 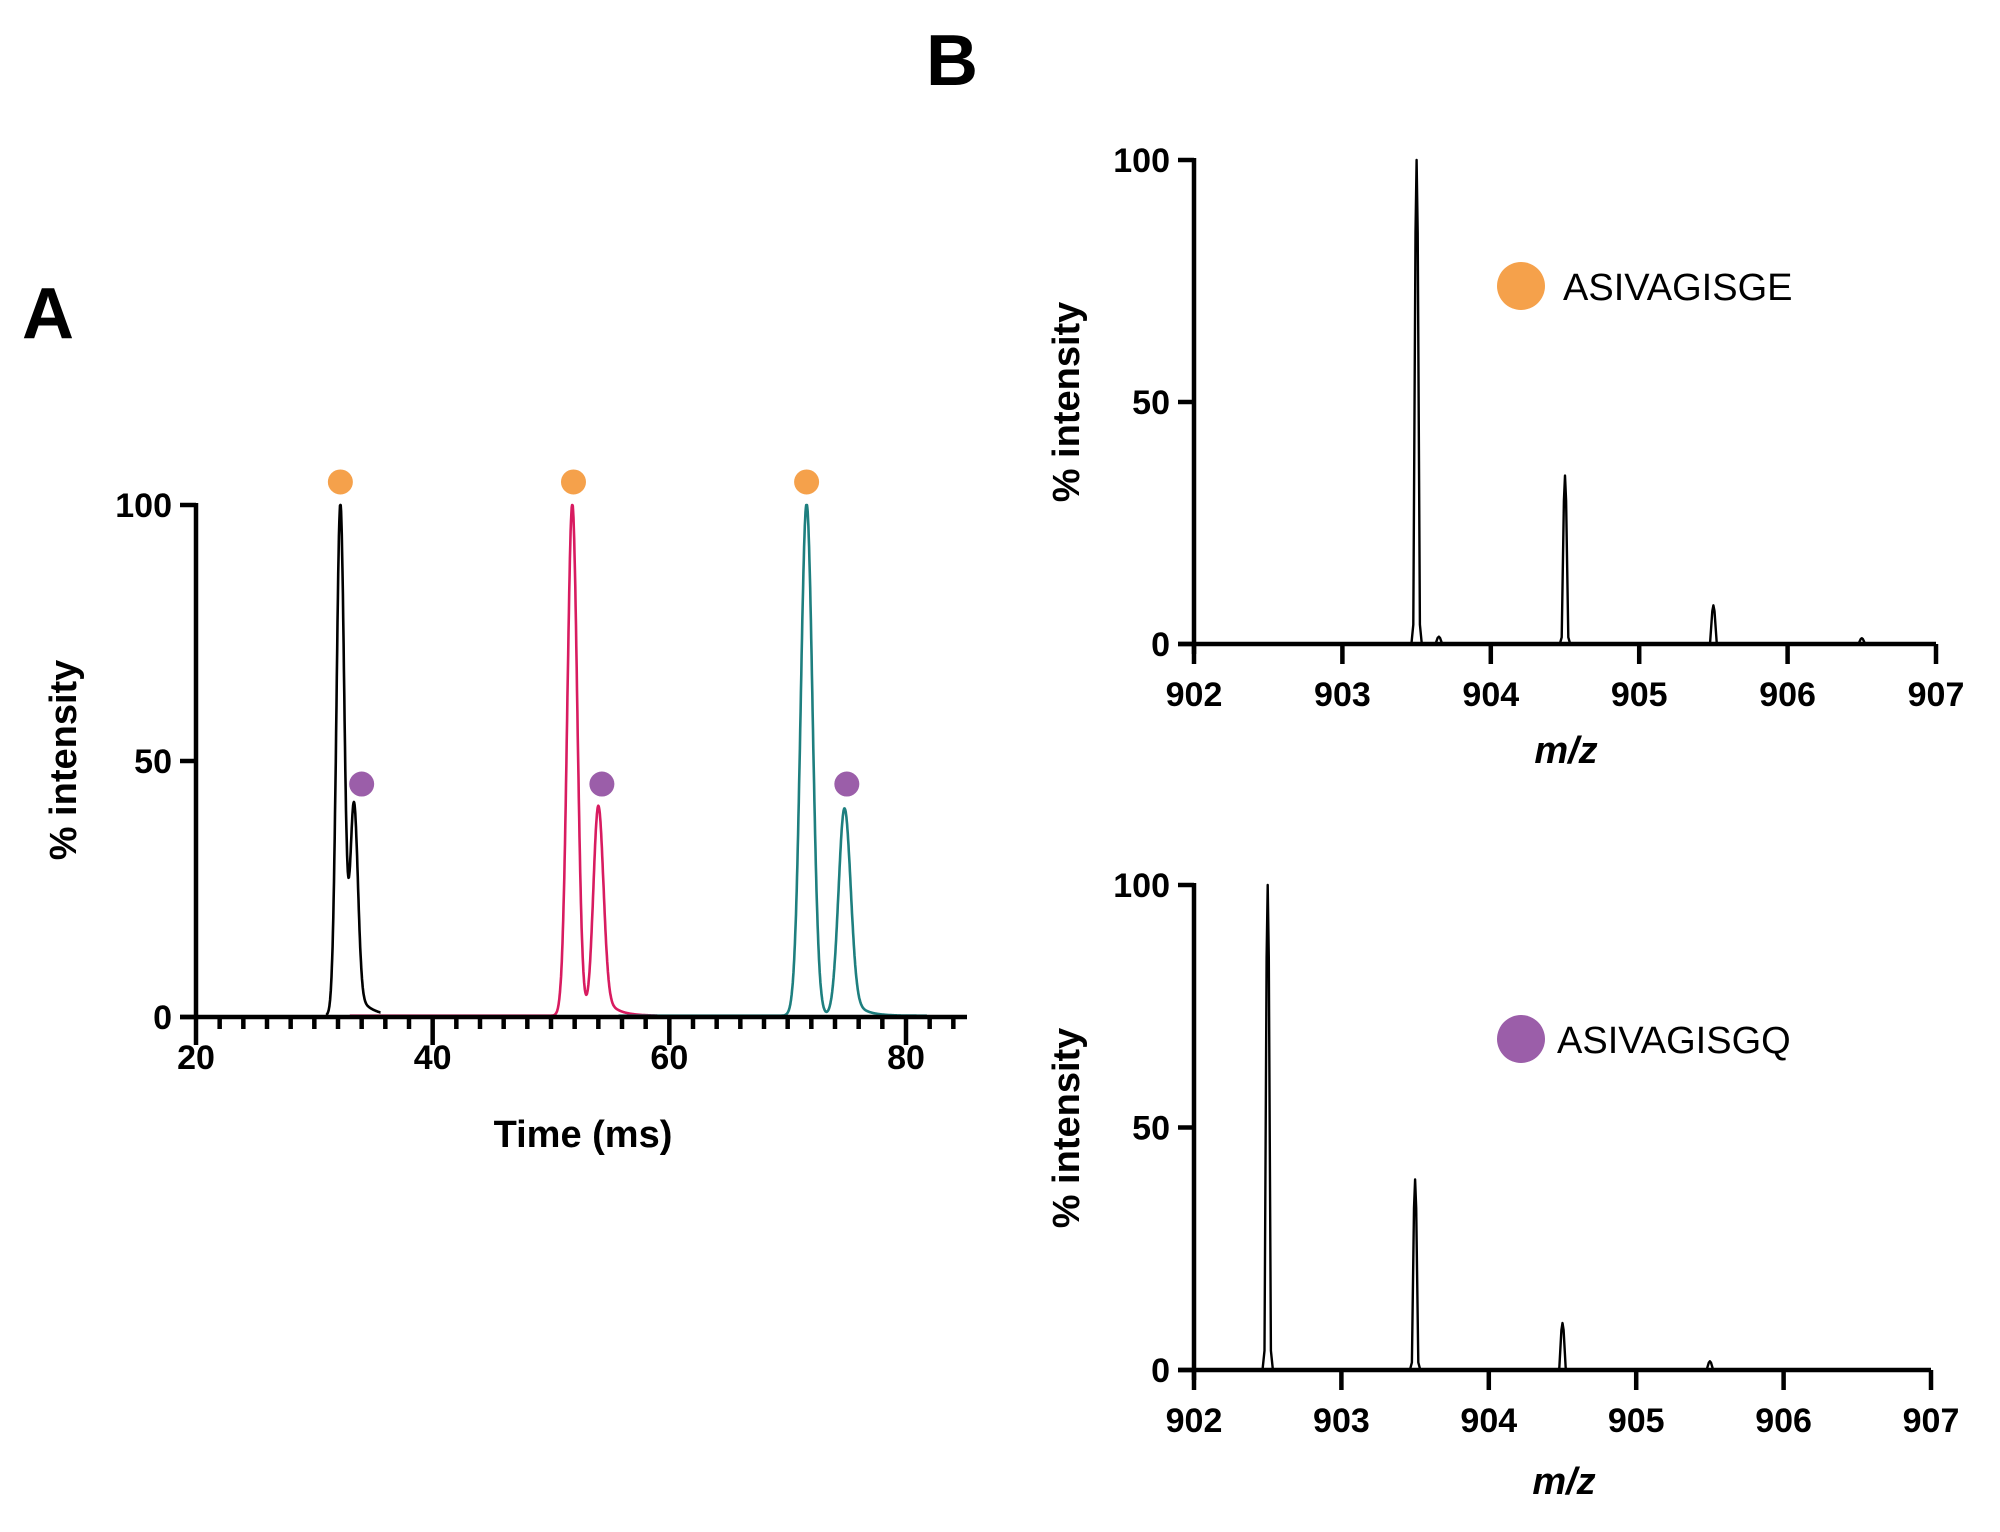 I want to click on chart-a-traces, so click(x=626, y=743).